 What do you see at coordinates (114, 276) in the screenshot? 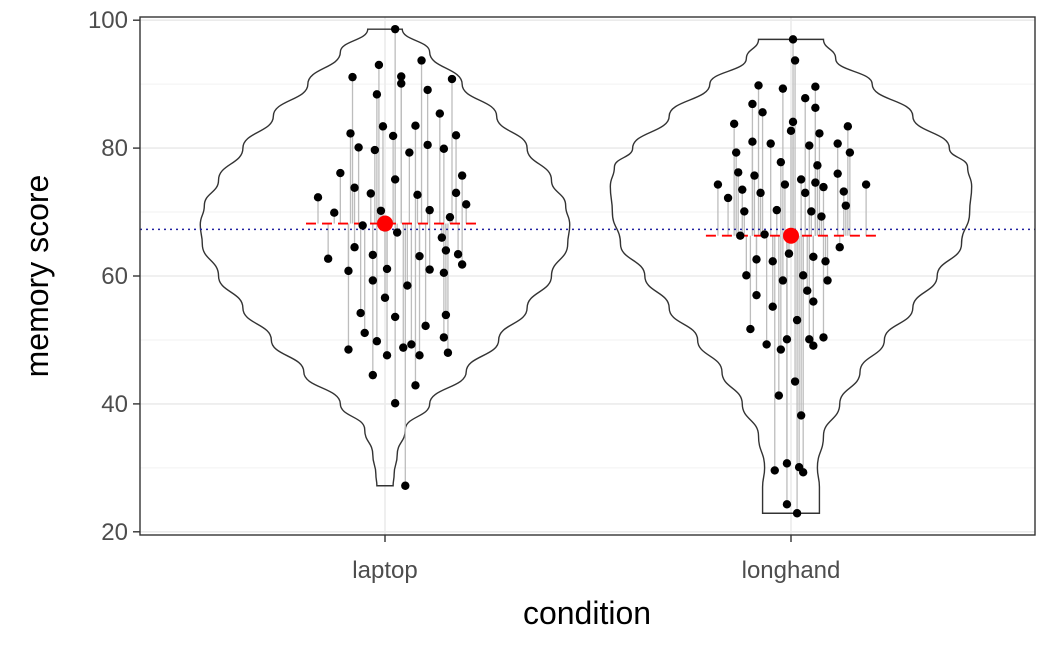
I see `y-axis: 20 40 60 80 100` at bounding box center [114, 276].